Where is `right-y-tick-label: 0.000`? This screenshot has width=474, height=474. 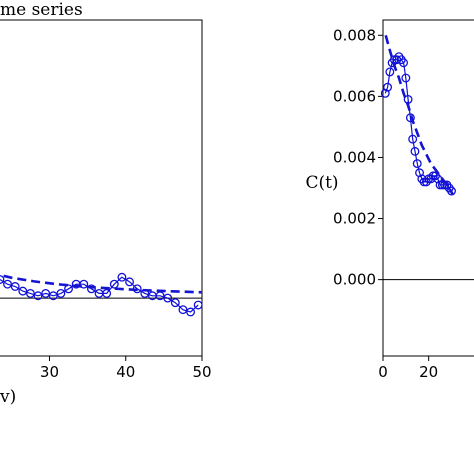 right-y-tick-label: 0.000 is located at coordinates (354, 280).